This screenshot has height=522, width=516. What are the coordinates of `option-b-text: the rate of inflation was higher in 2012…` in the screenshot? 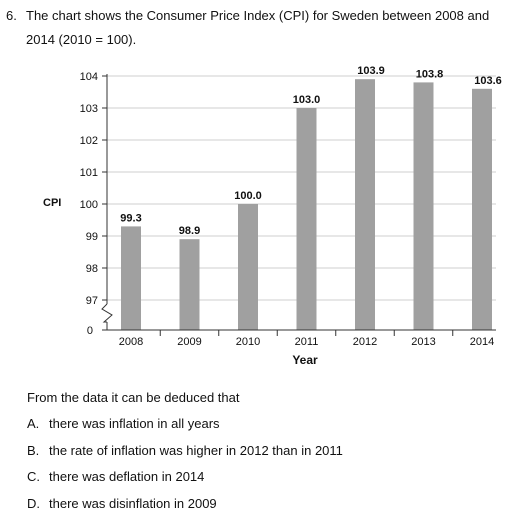 It's located at (196, 450).